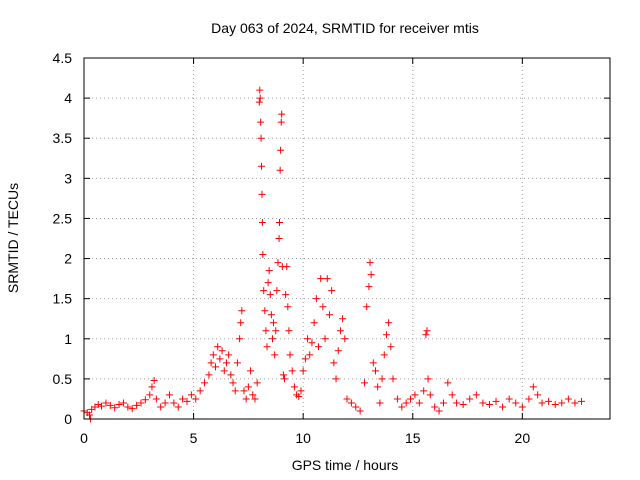 The height and width of the screenshot is (480, 640). Describe the element at coordinates (194, 438) in the screenshot. I see `x-tick-label: 5` at that location.